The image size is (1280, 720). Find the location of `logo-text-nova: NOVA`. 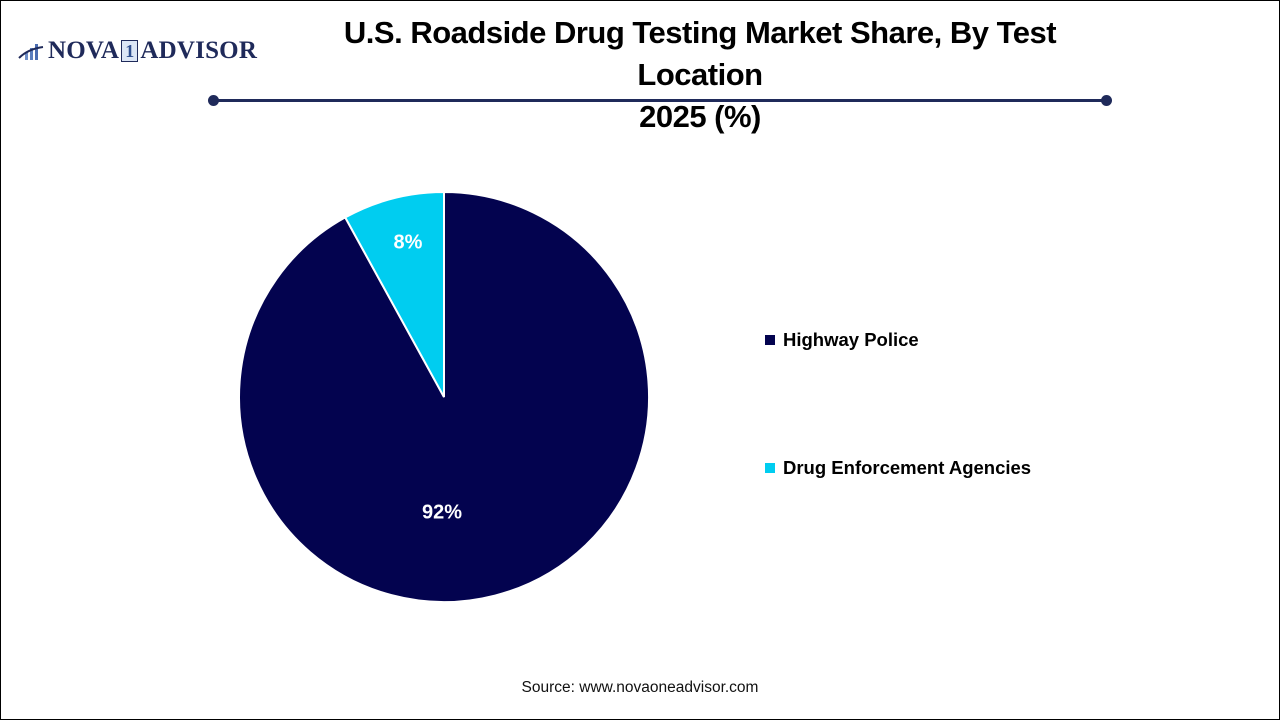

logo-text-nova: NOVA is located at coordinates (84, 50).